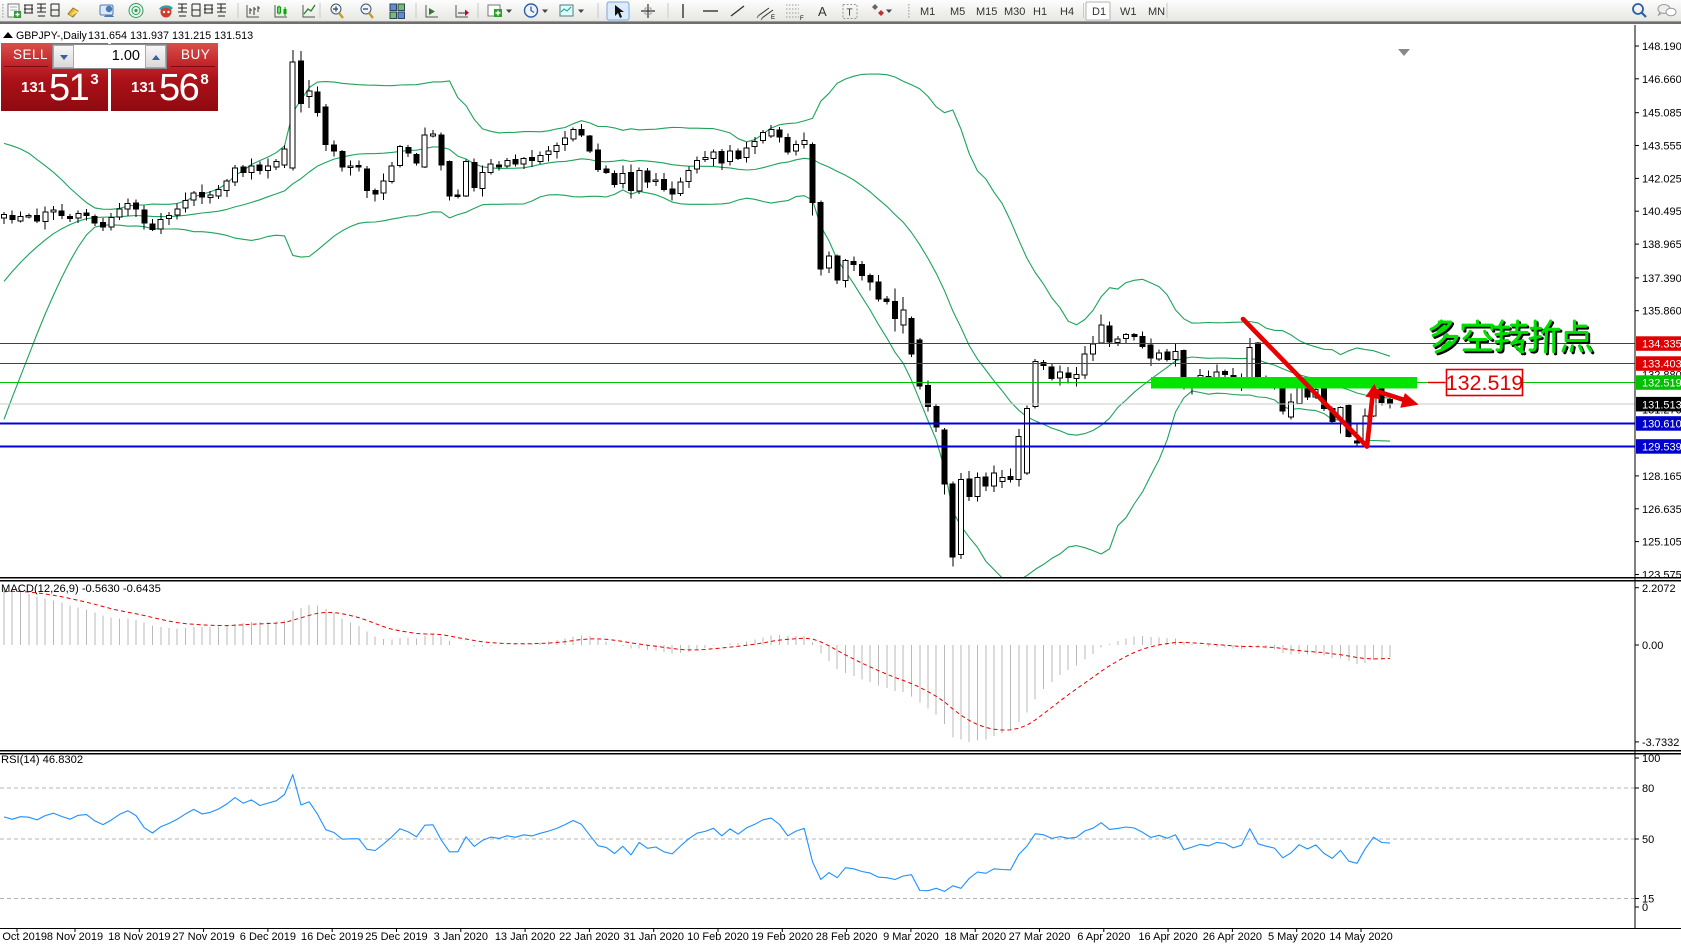 The image size is (1681, 944). Describe the element at coordinates (1661, 576) in the screenshot. I see `svg-text: 123.575` at that location.